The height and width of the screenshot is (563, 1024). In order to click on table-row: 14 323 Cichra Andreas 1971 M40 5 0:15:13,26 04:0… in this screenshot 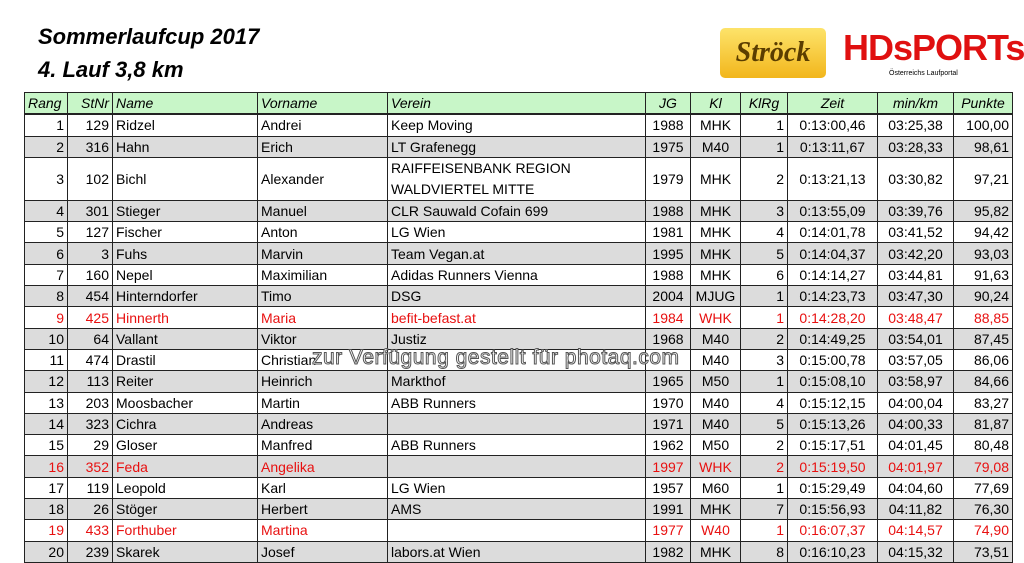, I will do `click(518, 424)`.